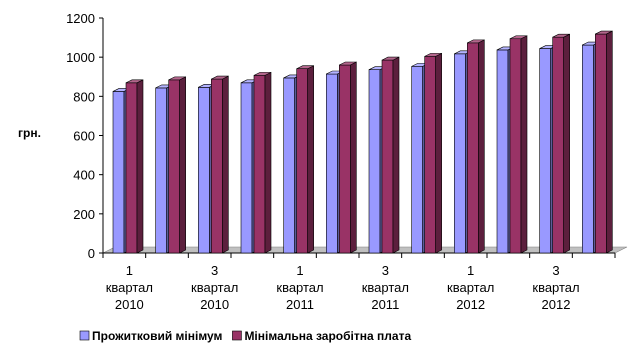 The image size is (632, 351). I want to click on legend-label: Прожитковий мінімум, so click(157, 336).